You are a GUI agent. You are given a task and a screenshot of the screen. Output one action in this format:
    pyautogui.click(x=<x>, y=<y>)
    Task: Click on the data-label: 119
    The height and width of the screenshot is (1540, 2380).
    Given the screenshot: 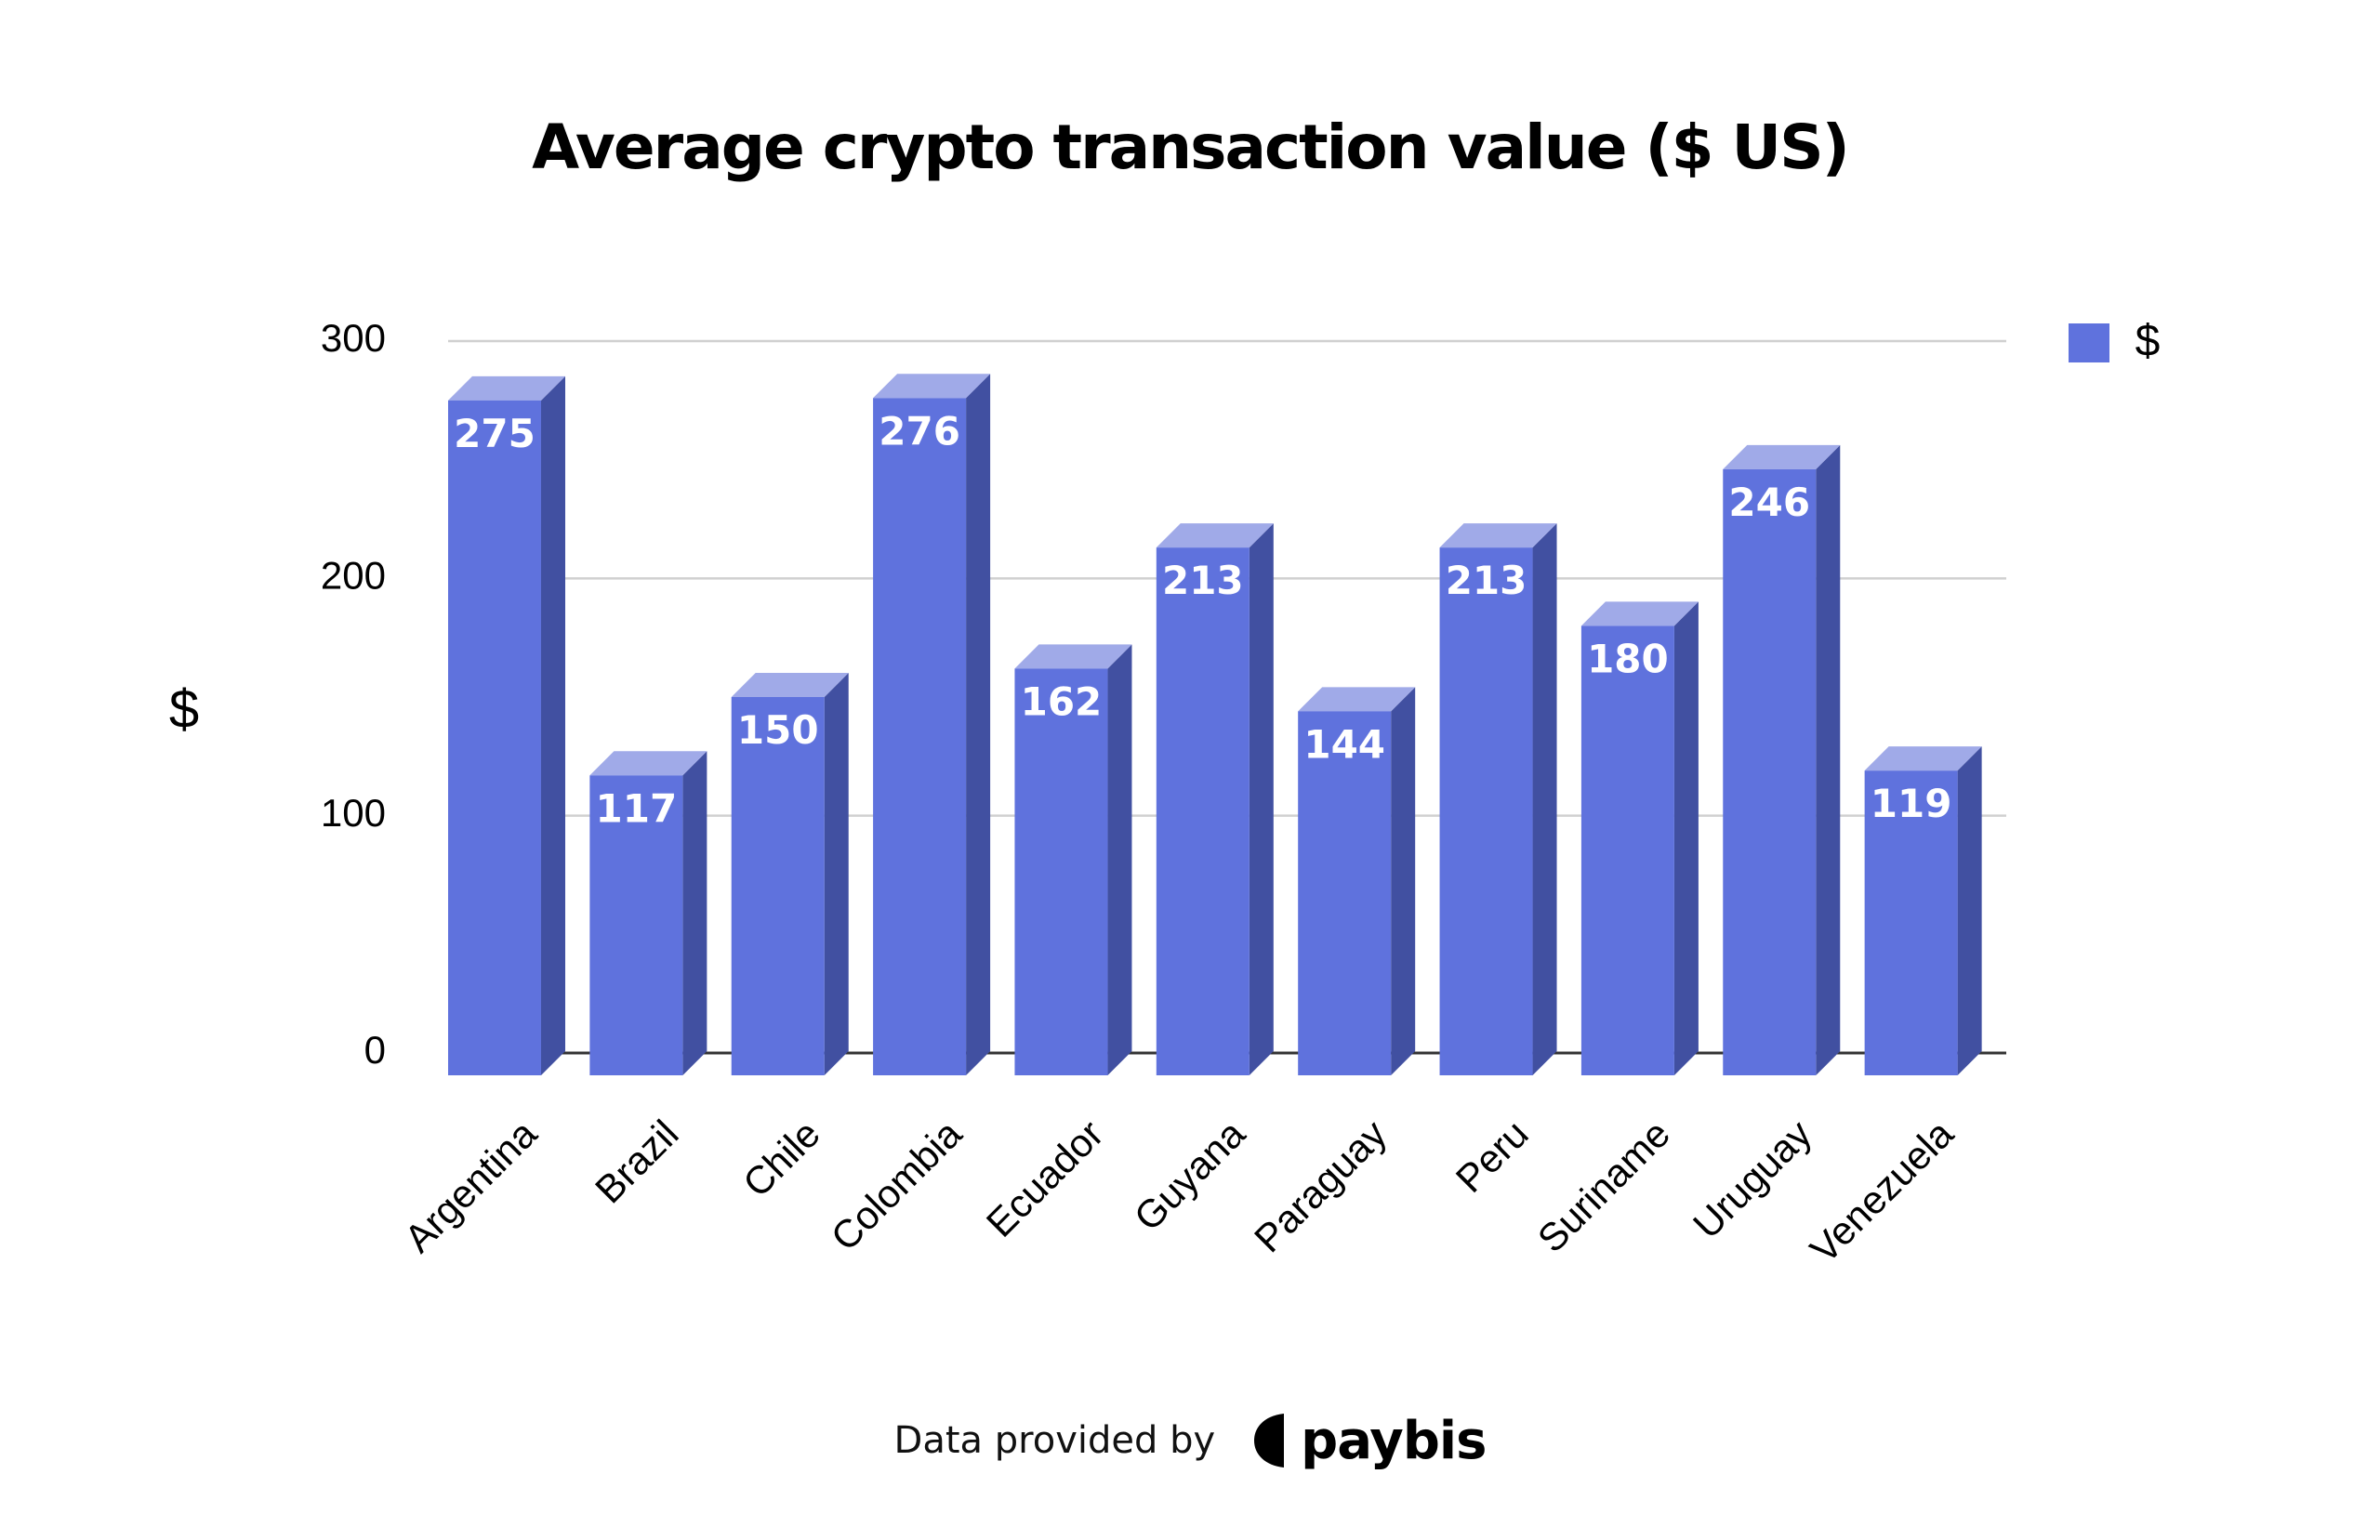 What is the action you would take?
    pyautogui.click(x=1911, y=803)
    